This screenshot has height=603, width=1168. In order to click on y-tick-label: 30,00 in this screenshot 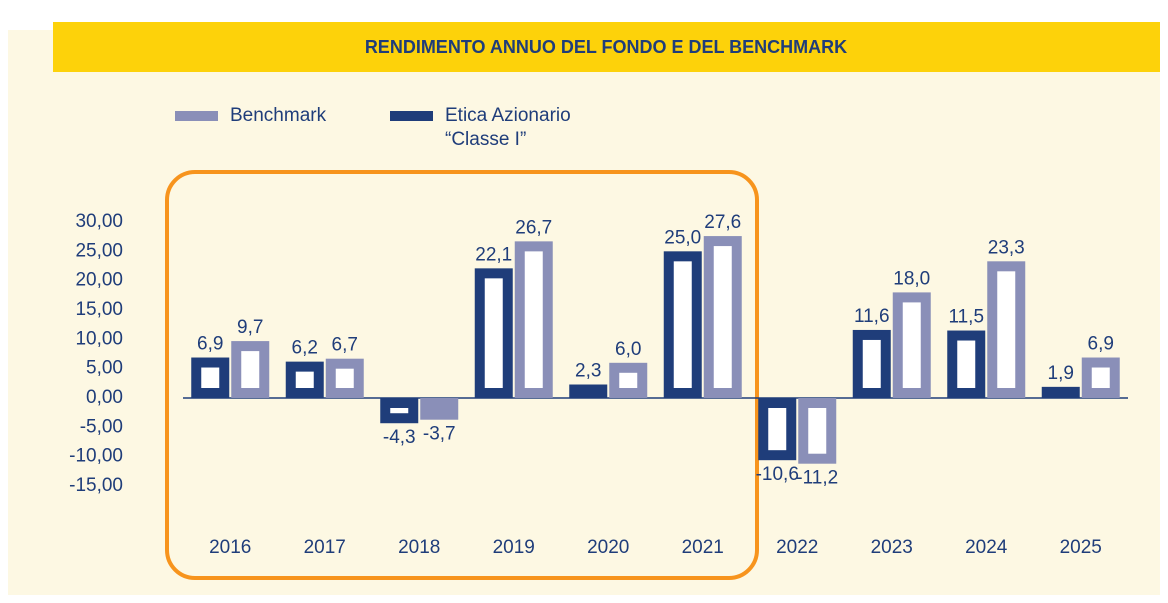, I will do `click(99, 221)`.